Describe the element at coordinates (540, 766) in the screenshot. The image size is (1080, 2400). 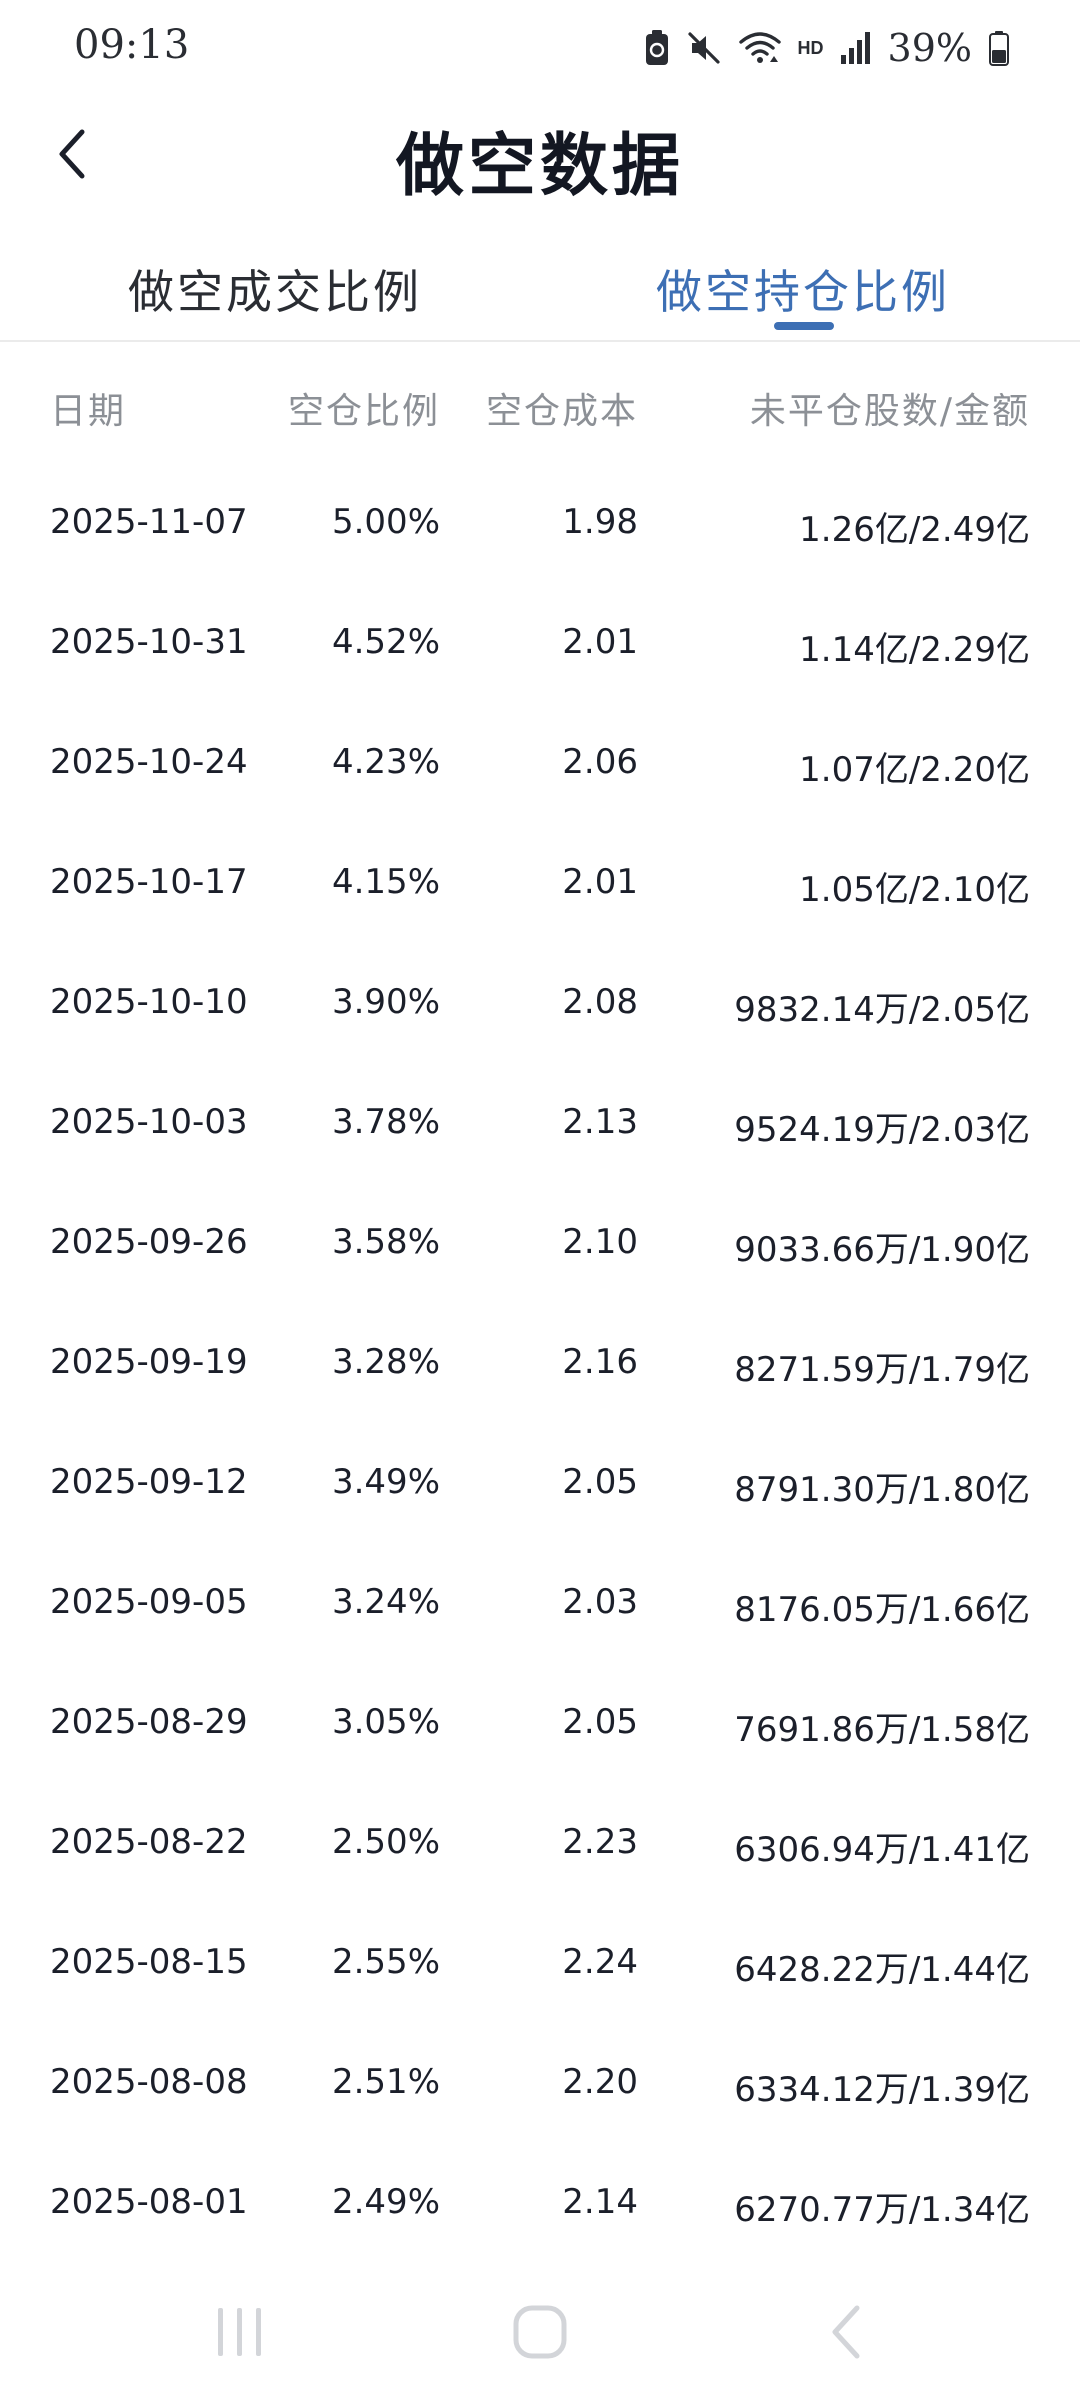
I see `table-row: 2025-10-24 4.23% 2.06 1.07亿/2.20亿` at that location.